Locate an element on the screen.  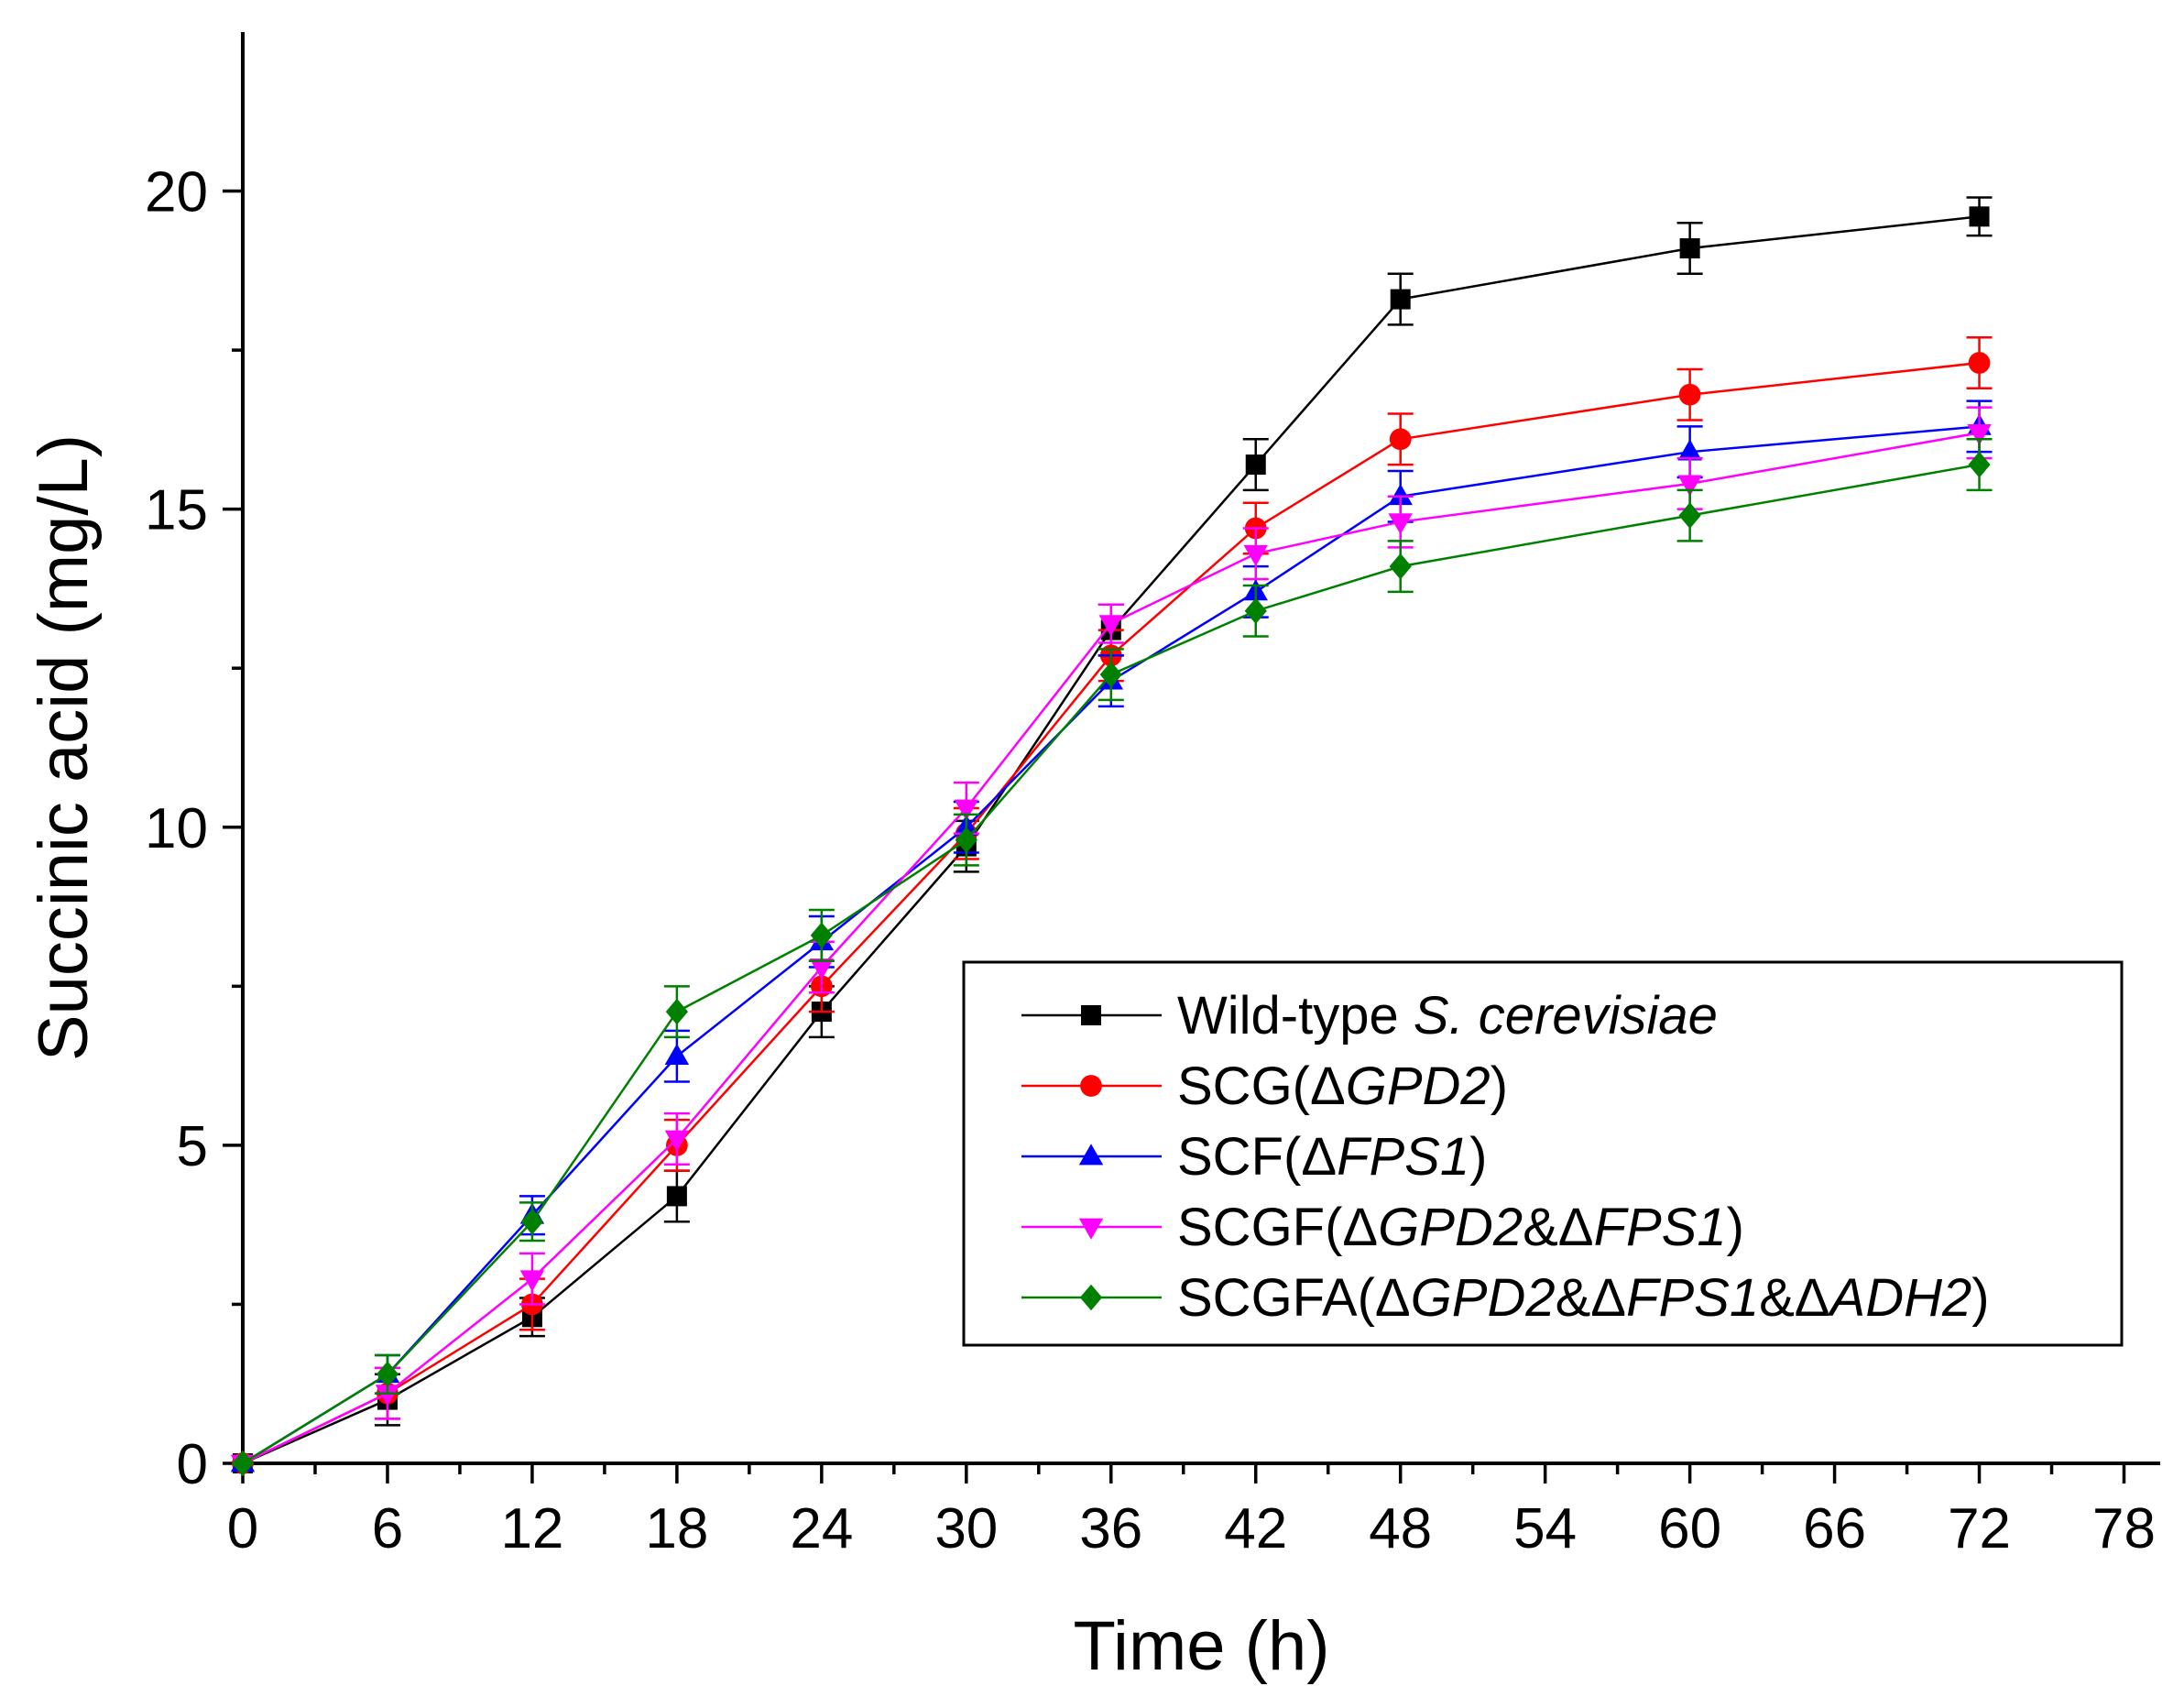
y-tick-label: 20 is located at coordinates (176, 192).